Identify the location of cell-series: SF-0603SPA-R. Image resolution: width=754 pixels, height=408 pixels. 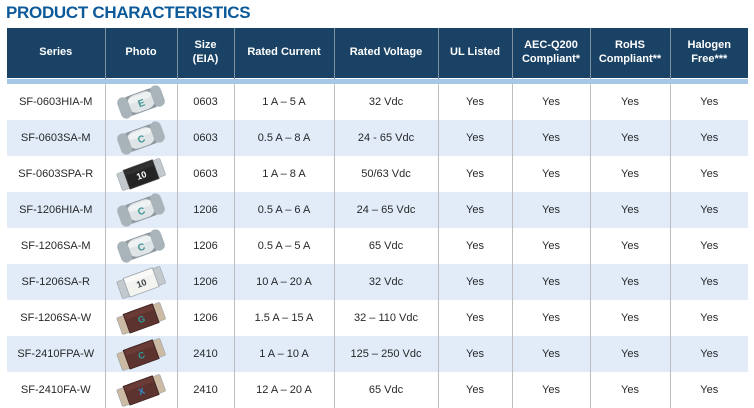
(56, 174).